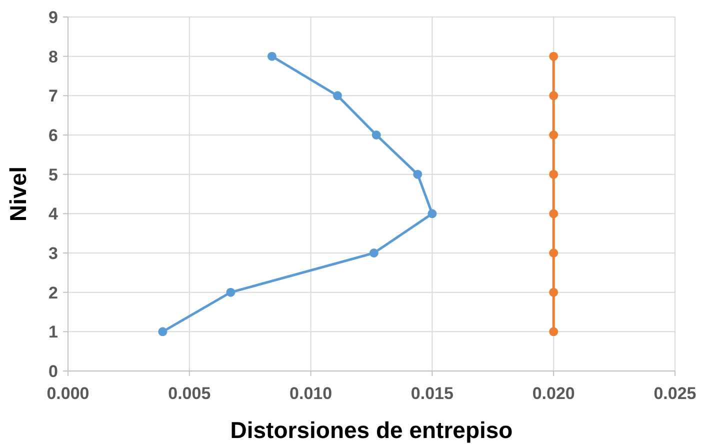 The width and height of the screenshot is (701, 448). Describe the element at coordinates (53, 17) in the screenshot. I see `y-tick-label: 9` at that location.